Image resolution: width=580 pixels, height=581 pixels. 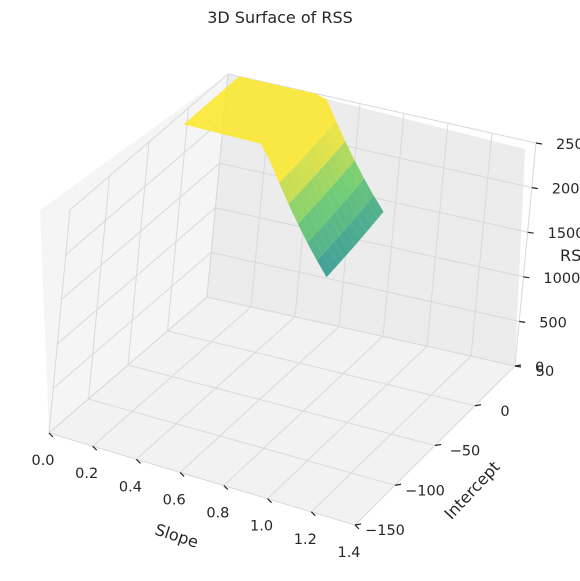 I want to click on z-tick-label: 500, so click(x=553, y=323).